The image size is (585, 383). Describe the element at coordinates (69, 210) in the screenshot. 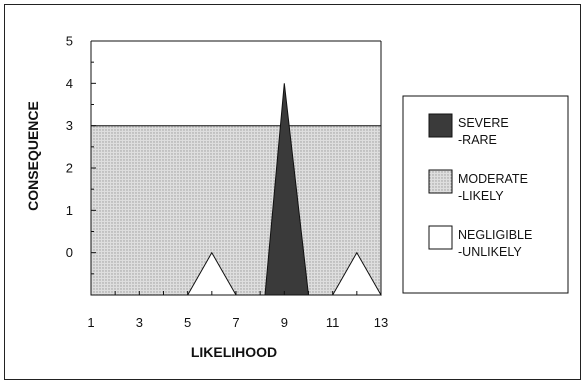

I see `y-tick-label: 1` at that location.